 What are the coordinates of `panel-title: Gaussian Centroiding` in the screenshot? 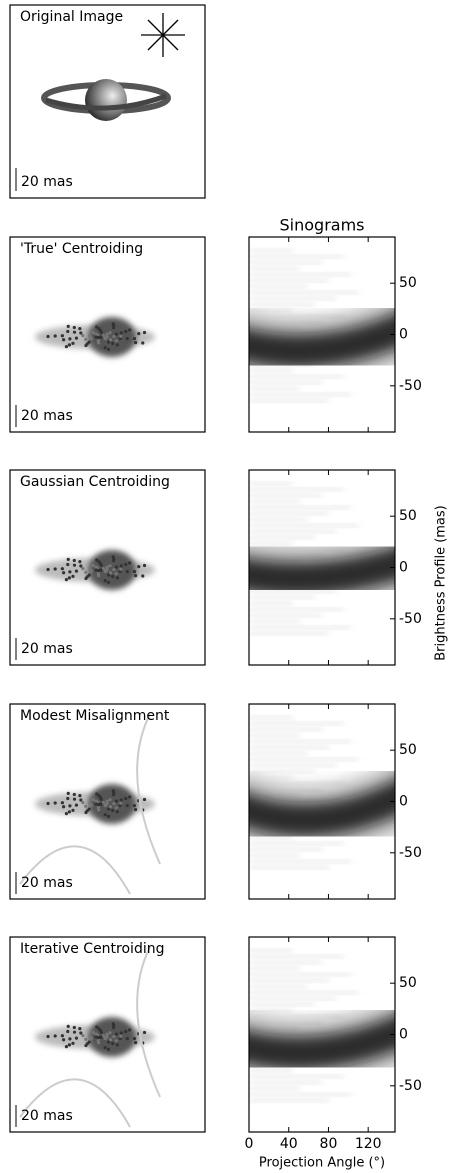 It's located at (95, 482).